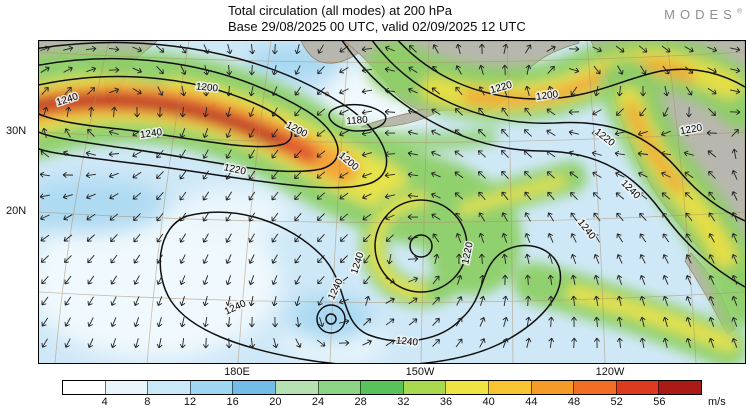 Image resolution: width=750 pixels, height=408 pixels. What do you see at coordinates (190, 402) in the screenshot?
I see `colorbar-tick-label: 12` at bounding box center [190, 402].